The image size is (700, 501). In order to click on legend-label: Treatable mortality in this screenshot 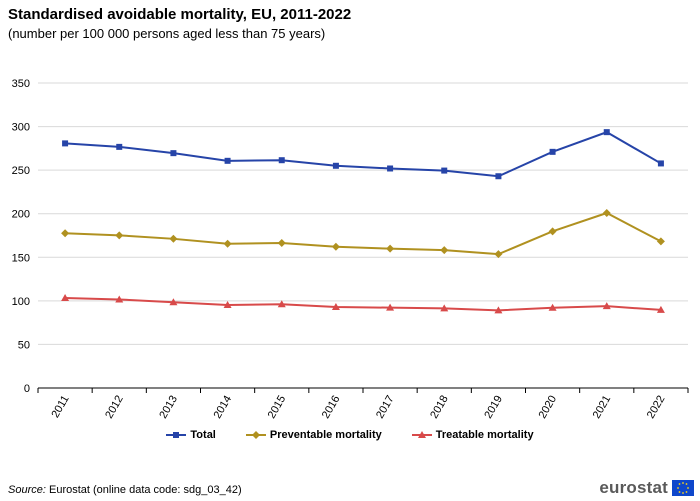, I will do `click(484, 435)`.